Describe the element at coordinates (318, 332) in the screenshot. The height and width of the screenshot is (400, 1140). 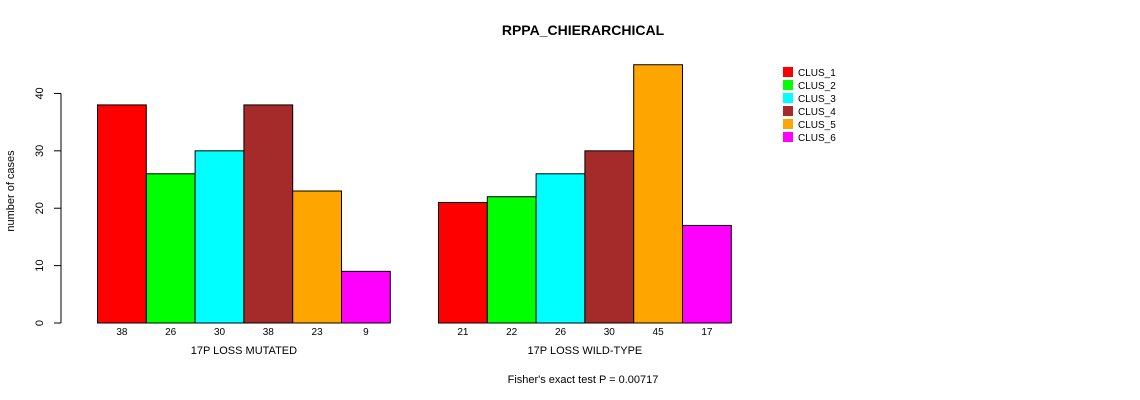
I see `bar-value-label: 23` at that location.